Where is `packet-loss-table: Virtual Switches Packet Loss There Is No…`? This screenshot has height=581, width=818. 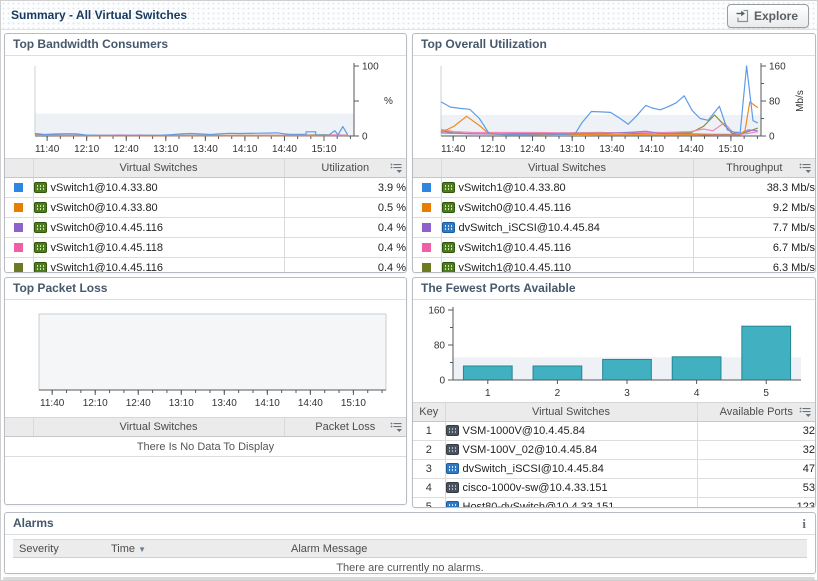 packet-loss-table: Virtual Switches Packet Loss There Is No… is located at coordinates (205, 437).